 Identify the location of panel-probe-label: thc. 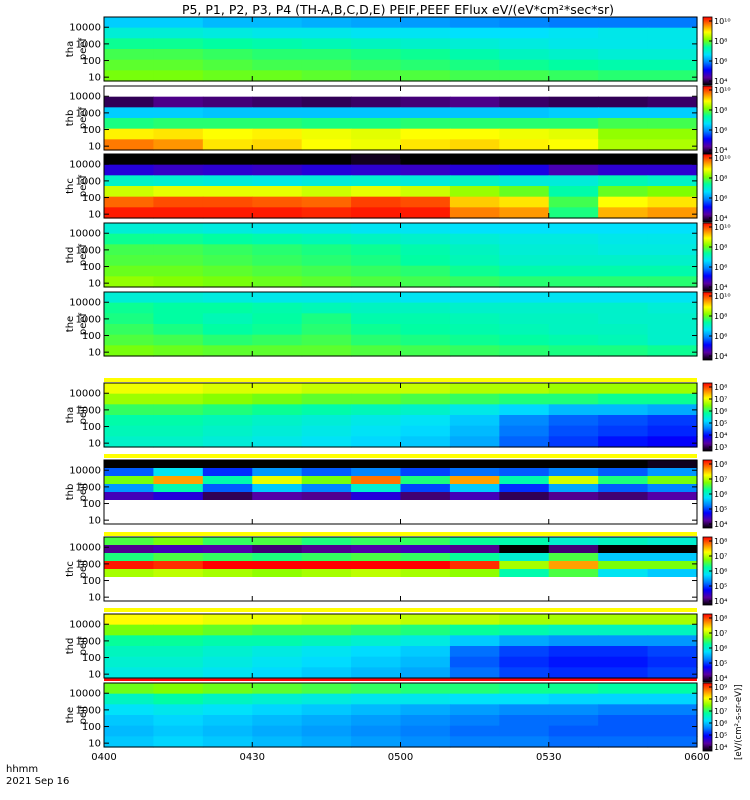
(70, 569).